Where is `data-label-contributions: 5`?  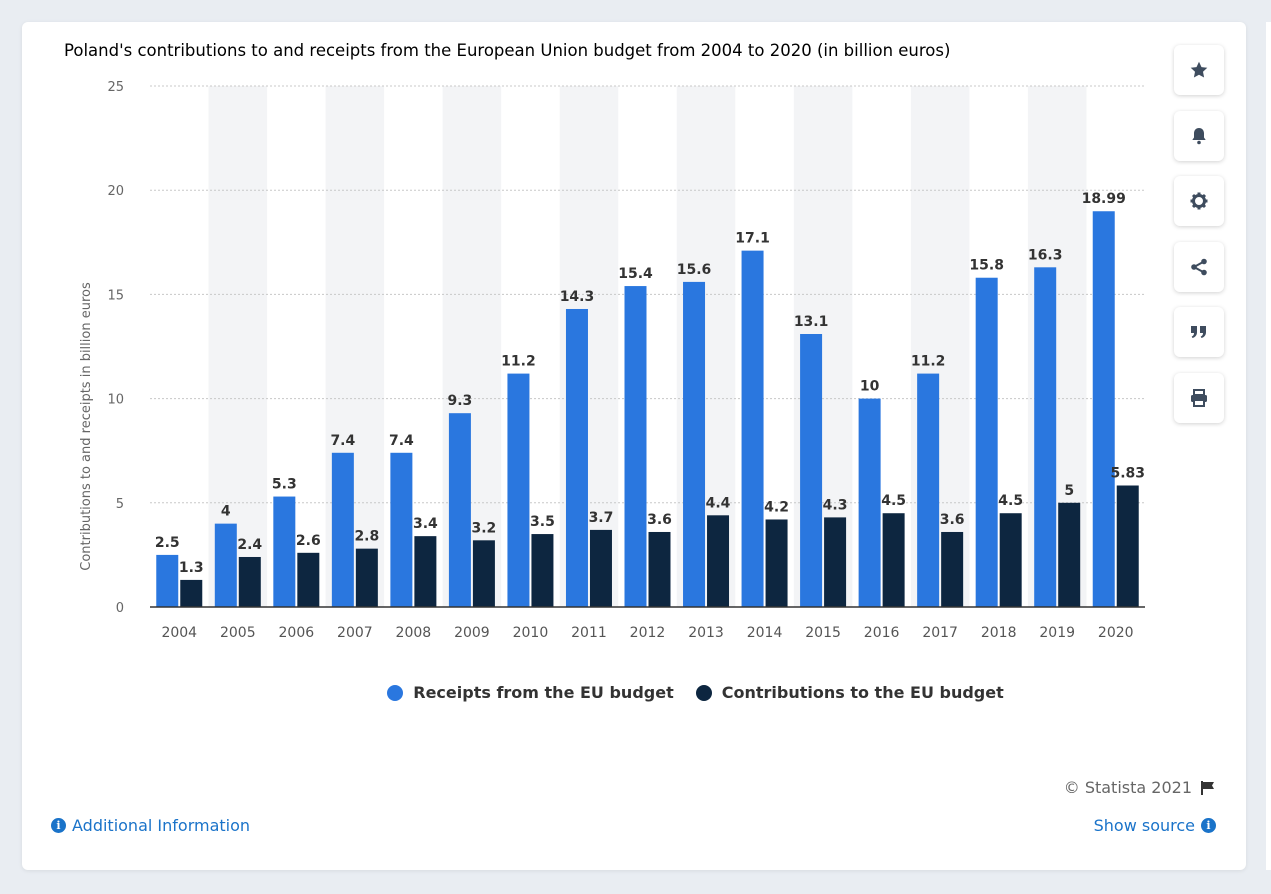
data-label-contributions: 5 is located at coordinates (1069, 491).